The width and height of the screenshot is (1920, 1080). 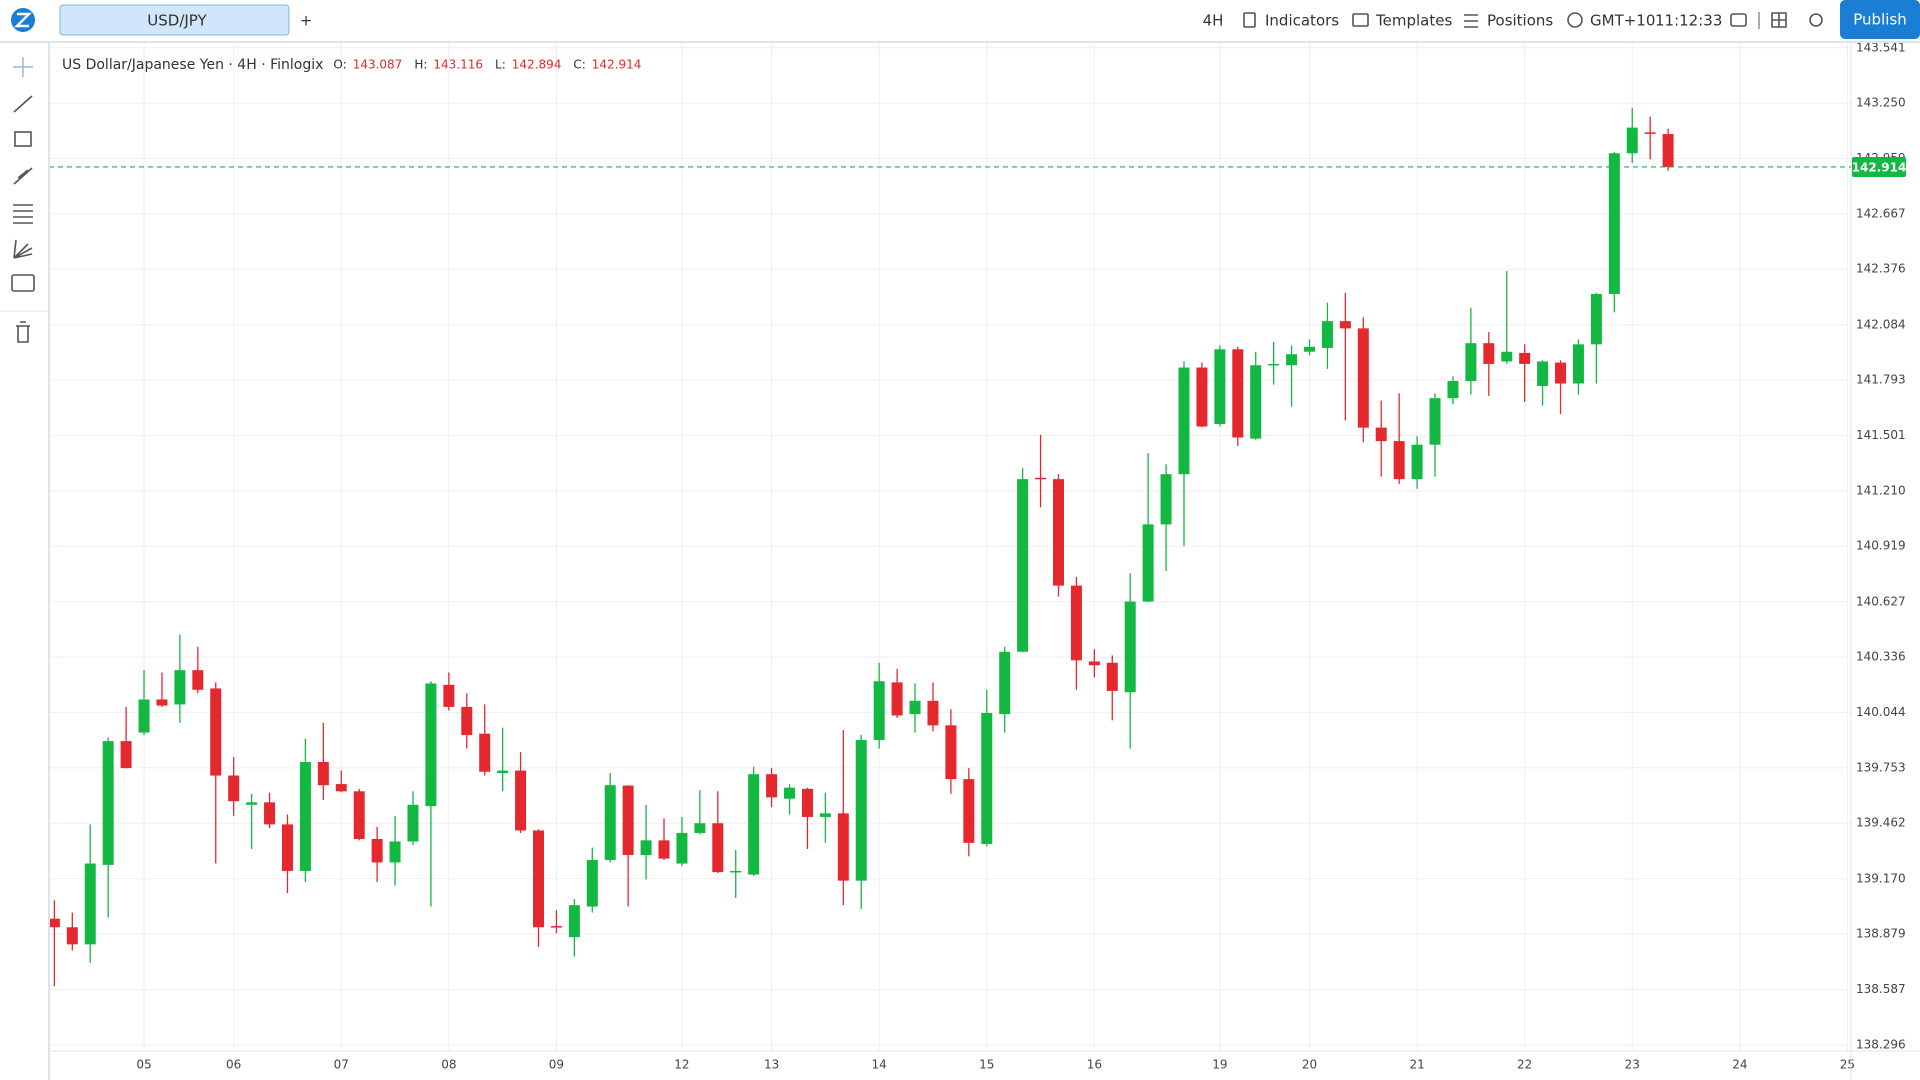 What do you see at coordinates (1302, 21) in the screenshot?
I see `indicators-button: Indicators` at bounding box center [1302, 21].